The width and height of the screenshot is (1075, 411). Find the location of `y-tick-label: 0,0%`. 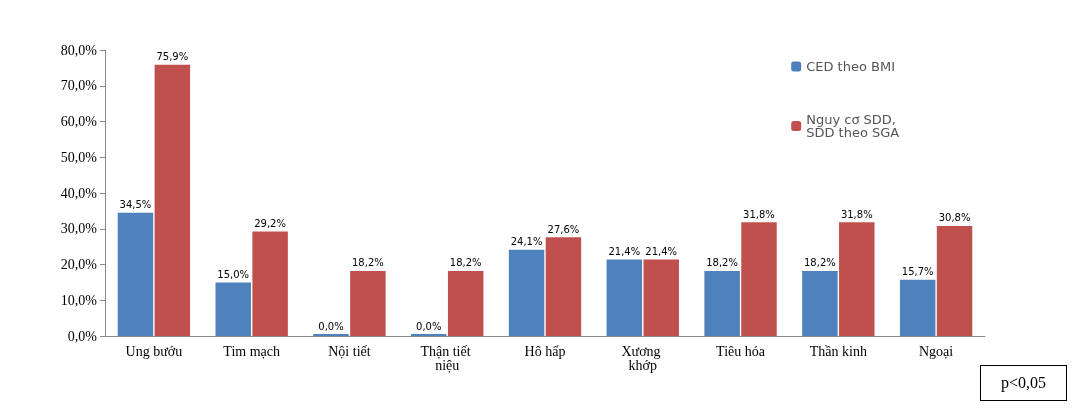

y-tick-label: 0,0% is located at coordinates (82, 336).